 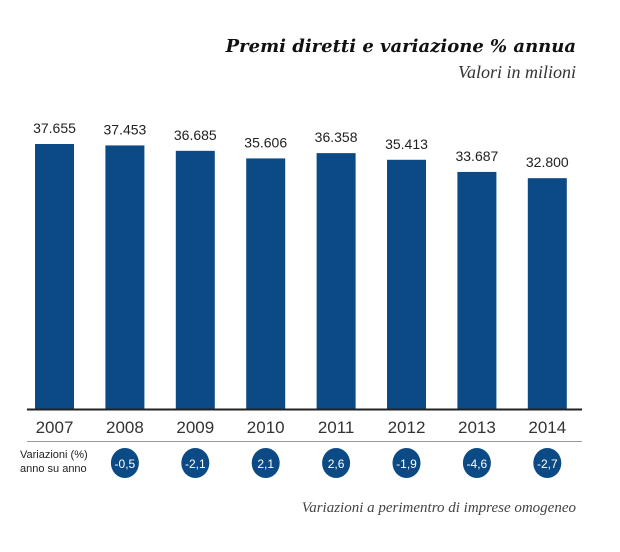 What do you see at coordinates (195, 279) in the screenshot?
I see `bar-2009` at bounding box center [195, 279].